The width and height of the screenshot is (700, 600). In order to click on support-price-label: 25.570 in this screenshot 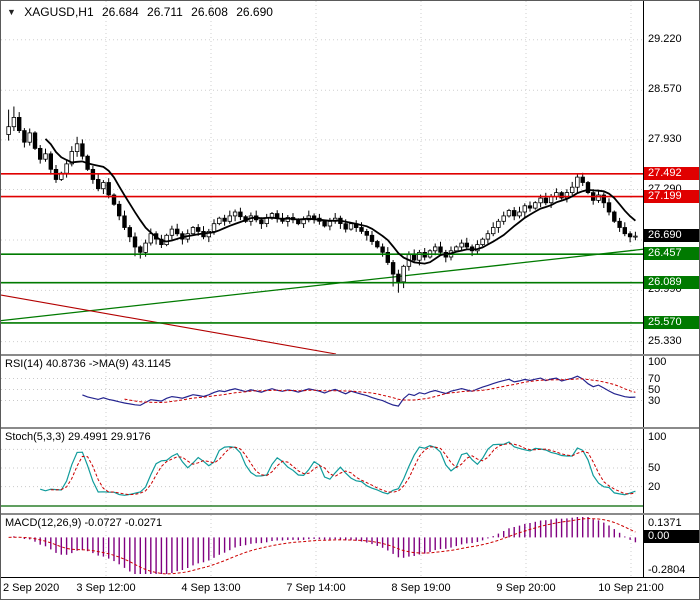, I will do `click(671, 322)`.